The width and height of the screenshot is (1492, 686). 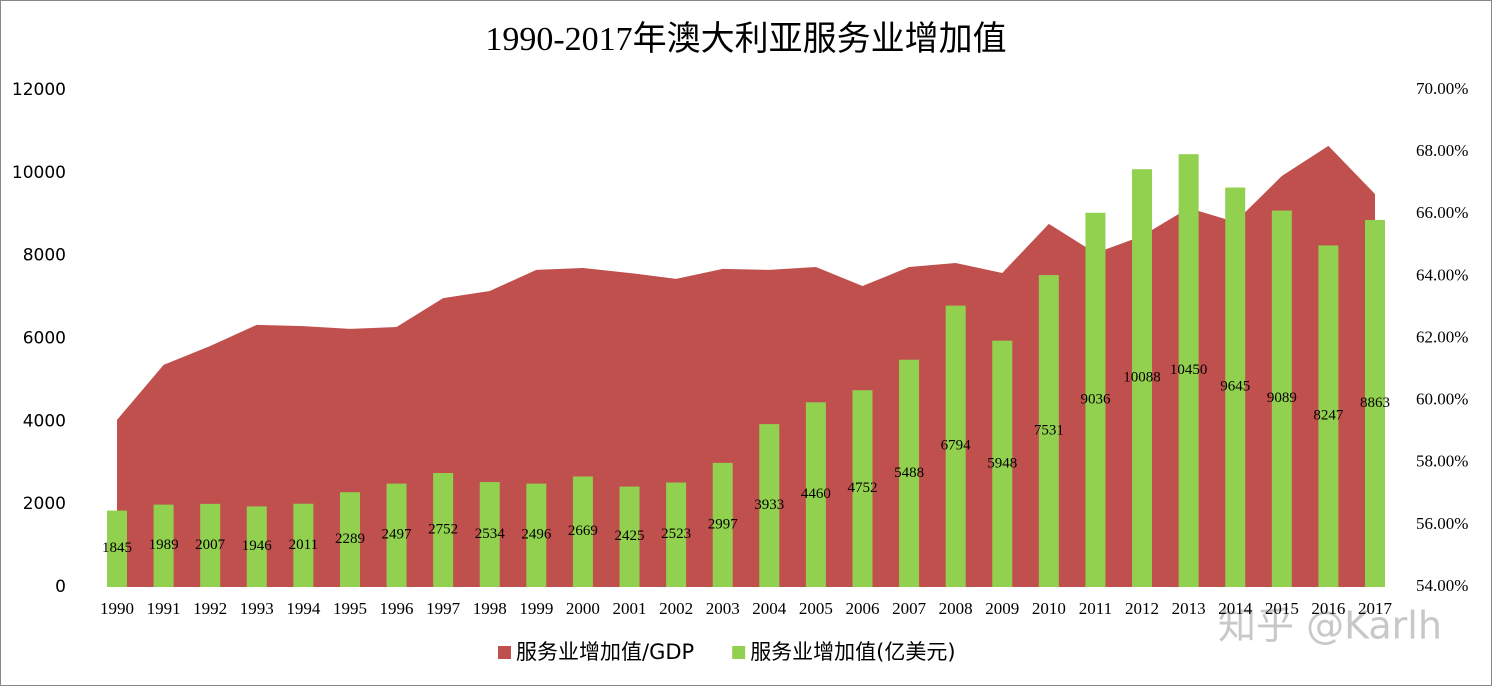 I want to click on data-label: 9036, so click(x=1095, y=399).